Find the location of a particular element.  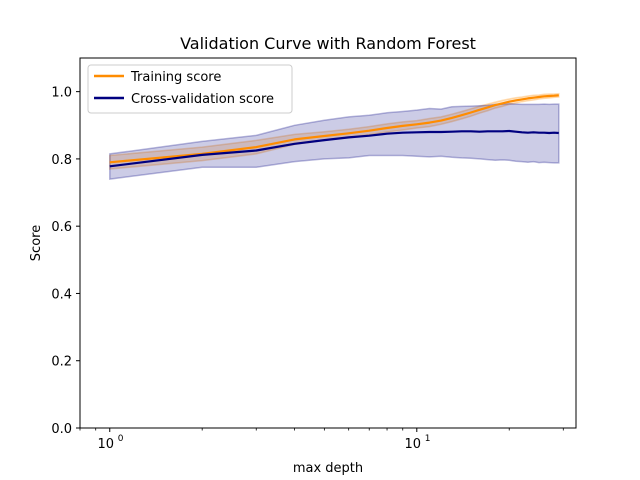

chart-title: Validation Curve with Random Forest is located at coordinates (328, 43).